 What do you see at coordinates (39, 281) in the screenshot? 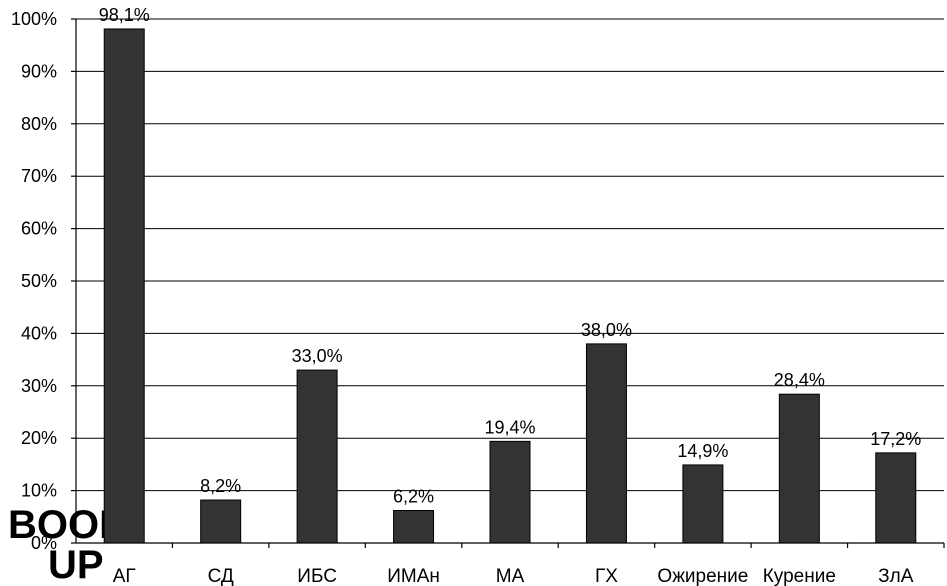
I see `y-tick-label: 50%` at bounding box center [39, 281].